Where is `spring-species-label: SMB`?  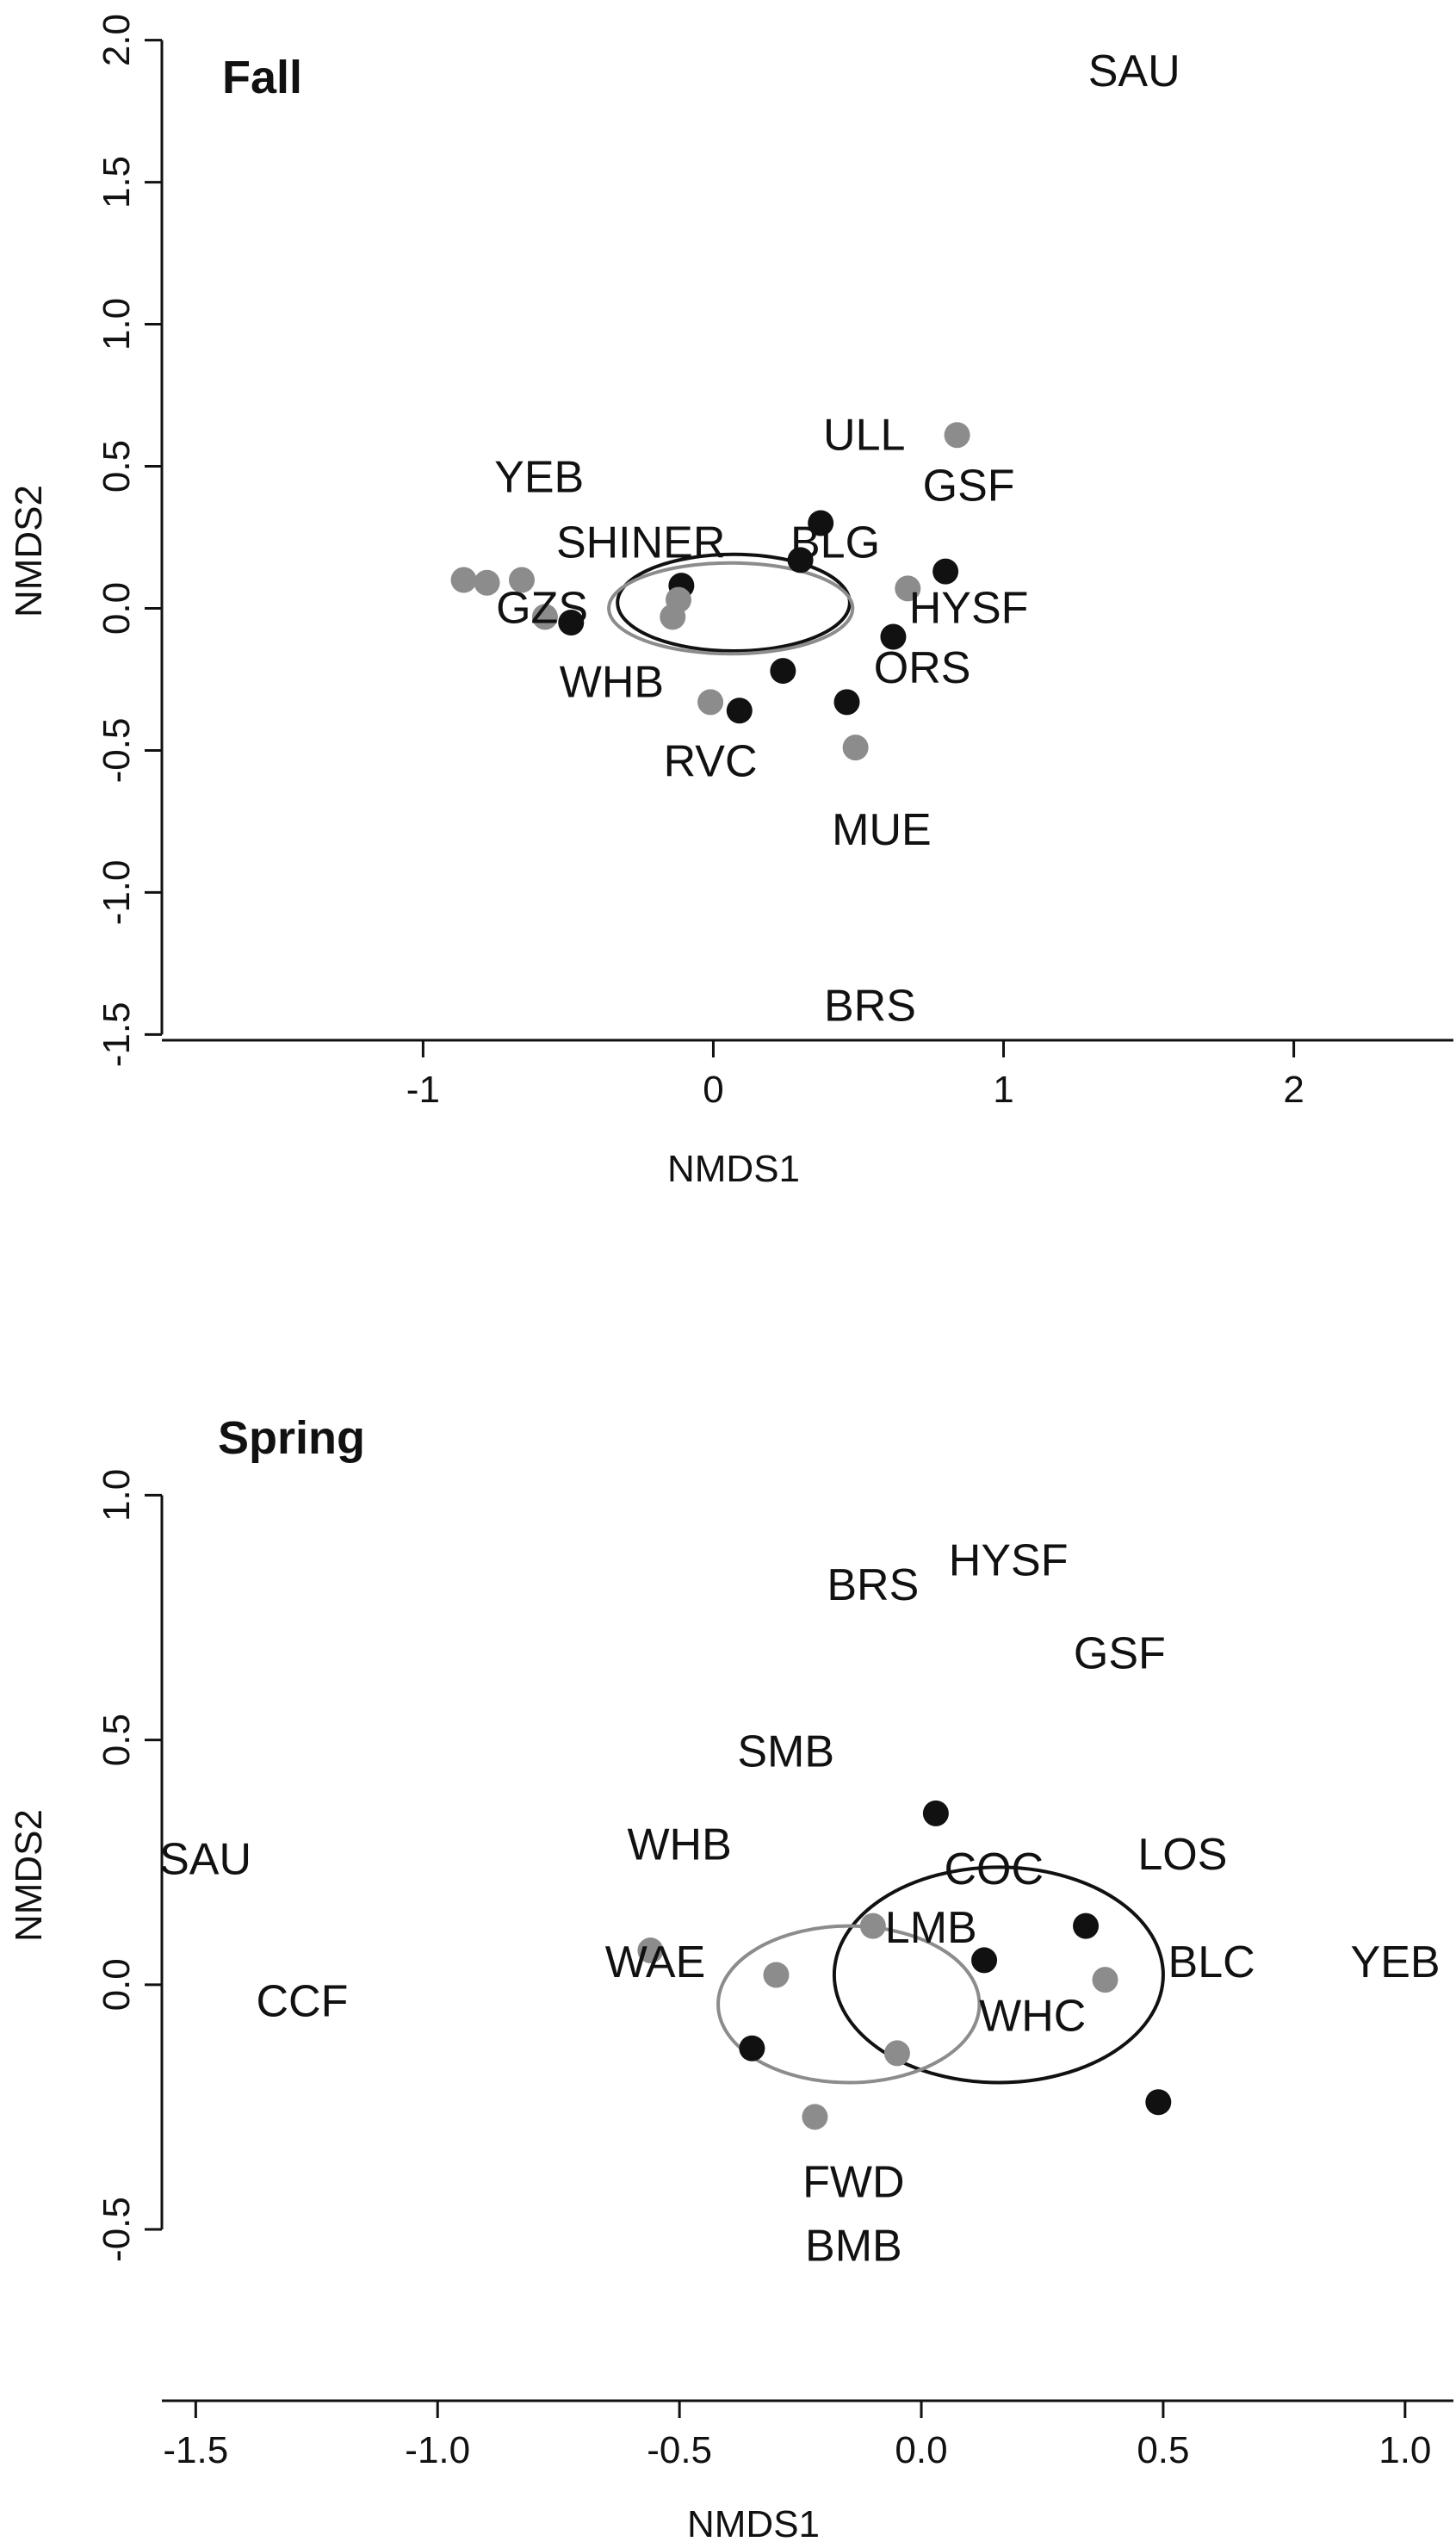 spring-species-label: SMB is located at coordinates (786, 1751).